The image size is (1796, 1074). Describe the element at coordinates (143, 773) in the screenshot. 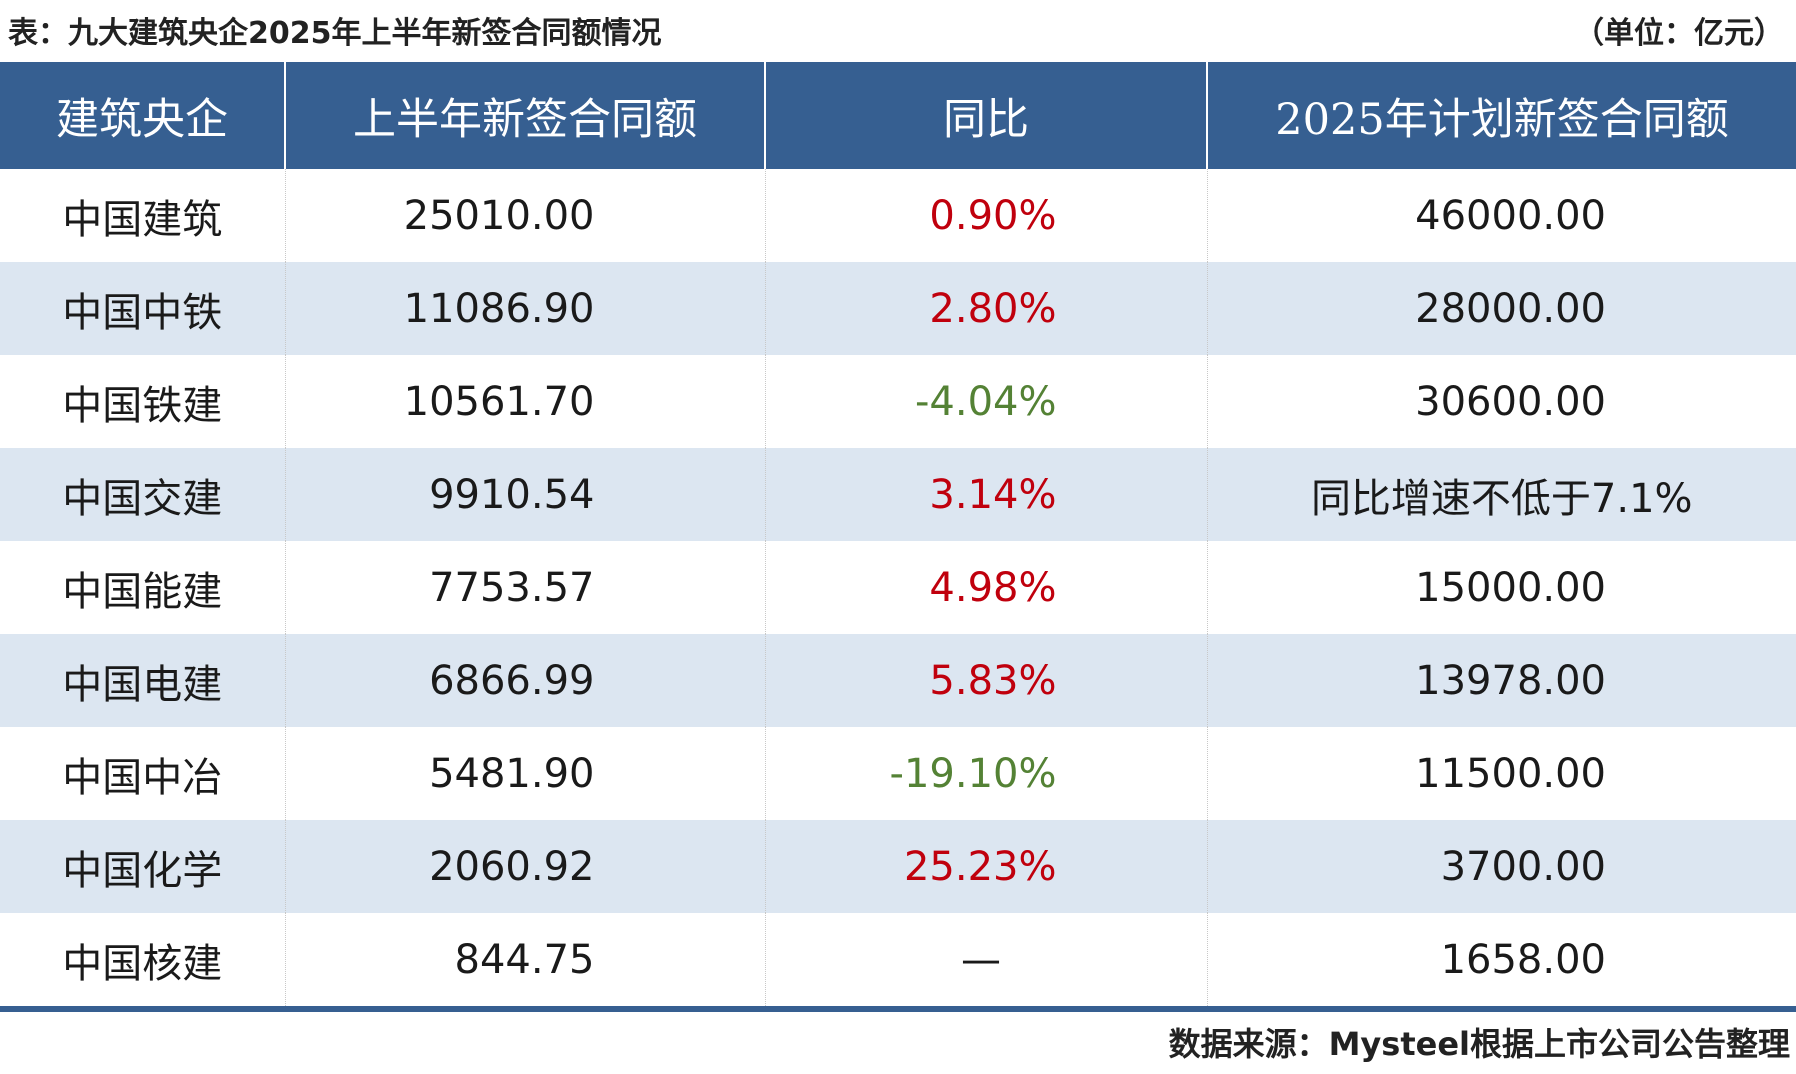

I see `company-cell: 中国中冶` at that location.